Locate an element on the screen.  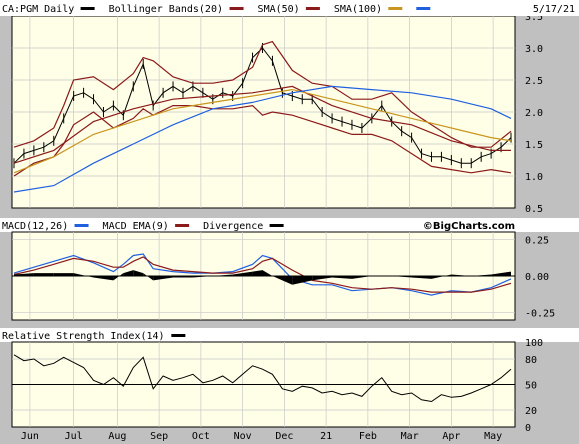
x-month-label: Mar is located at coordinates (410, 436).